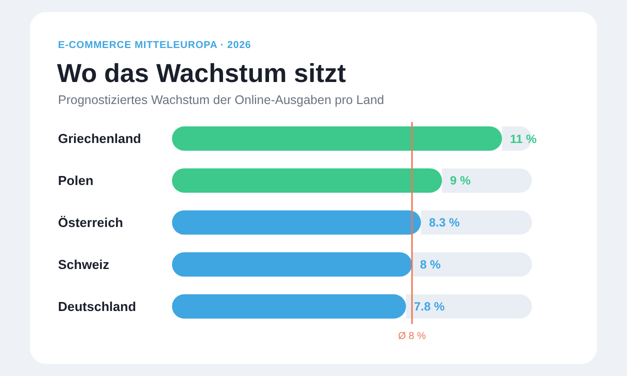 The image size is (627, 376). What do you see at coordinates (97, 306) in the screenshot?
I see `y-tick-label: Deutschland` at bounding box center [97, 306].